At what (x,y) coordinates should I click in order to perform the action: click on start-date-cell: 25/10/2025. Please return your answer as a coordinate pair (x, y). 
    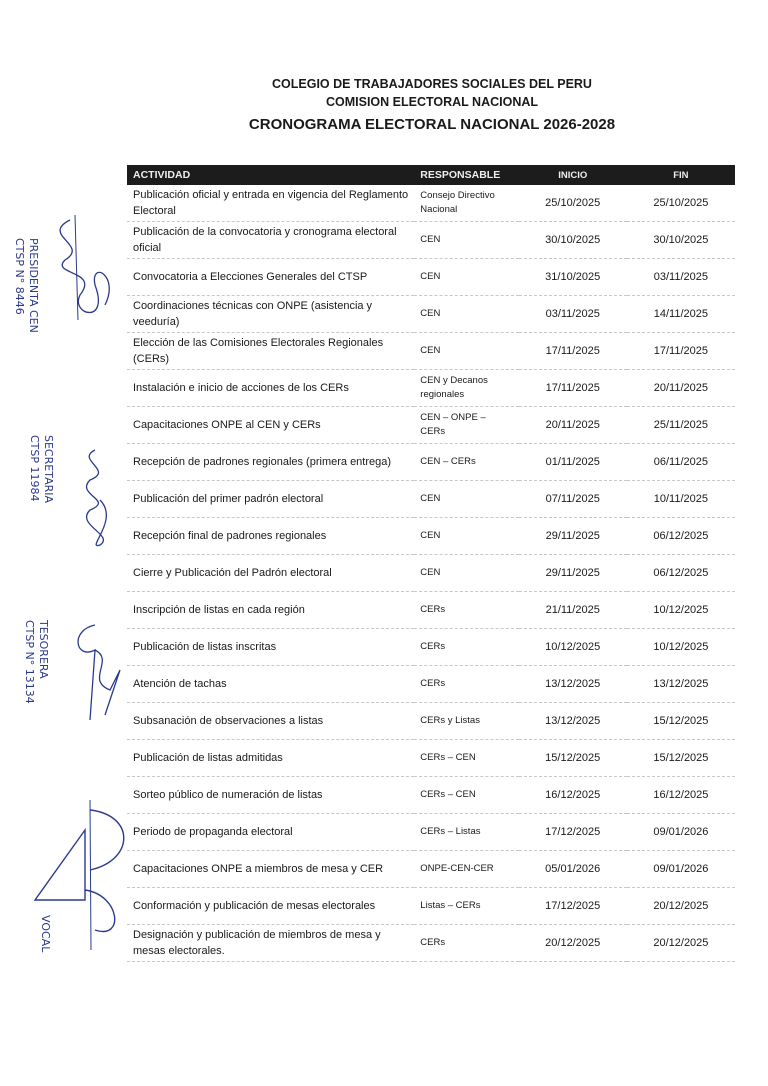
    Looking at the image, I should click on (572, 203).